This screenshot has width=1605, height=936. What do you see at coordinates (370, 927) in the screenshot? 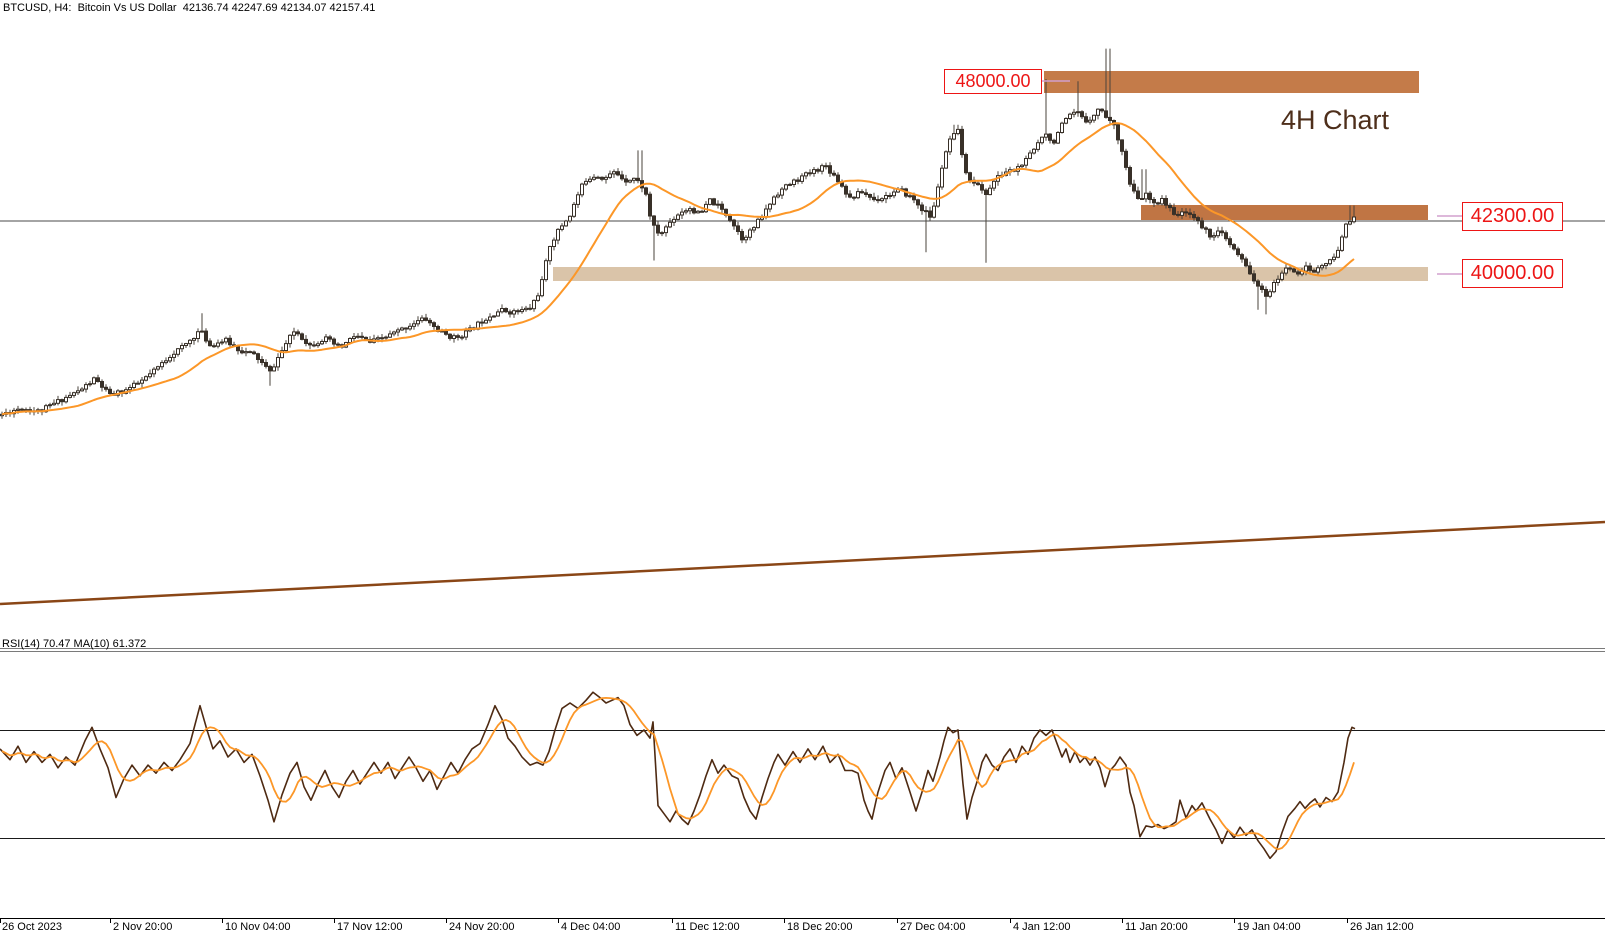
I see `x-axis-label: 17 Nov 12:00` at bounding box center [370, 927].